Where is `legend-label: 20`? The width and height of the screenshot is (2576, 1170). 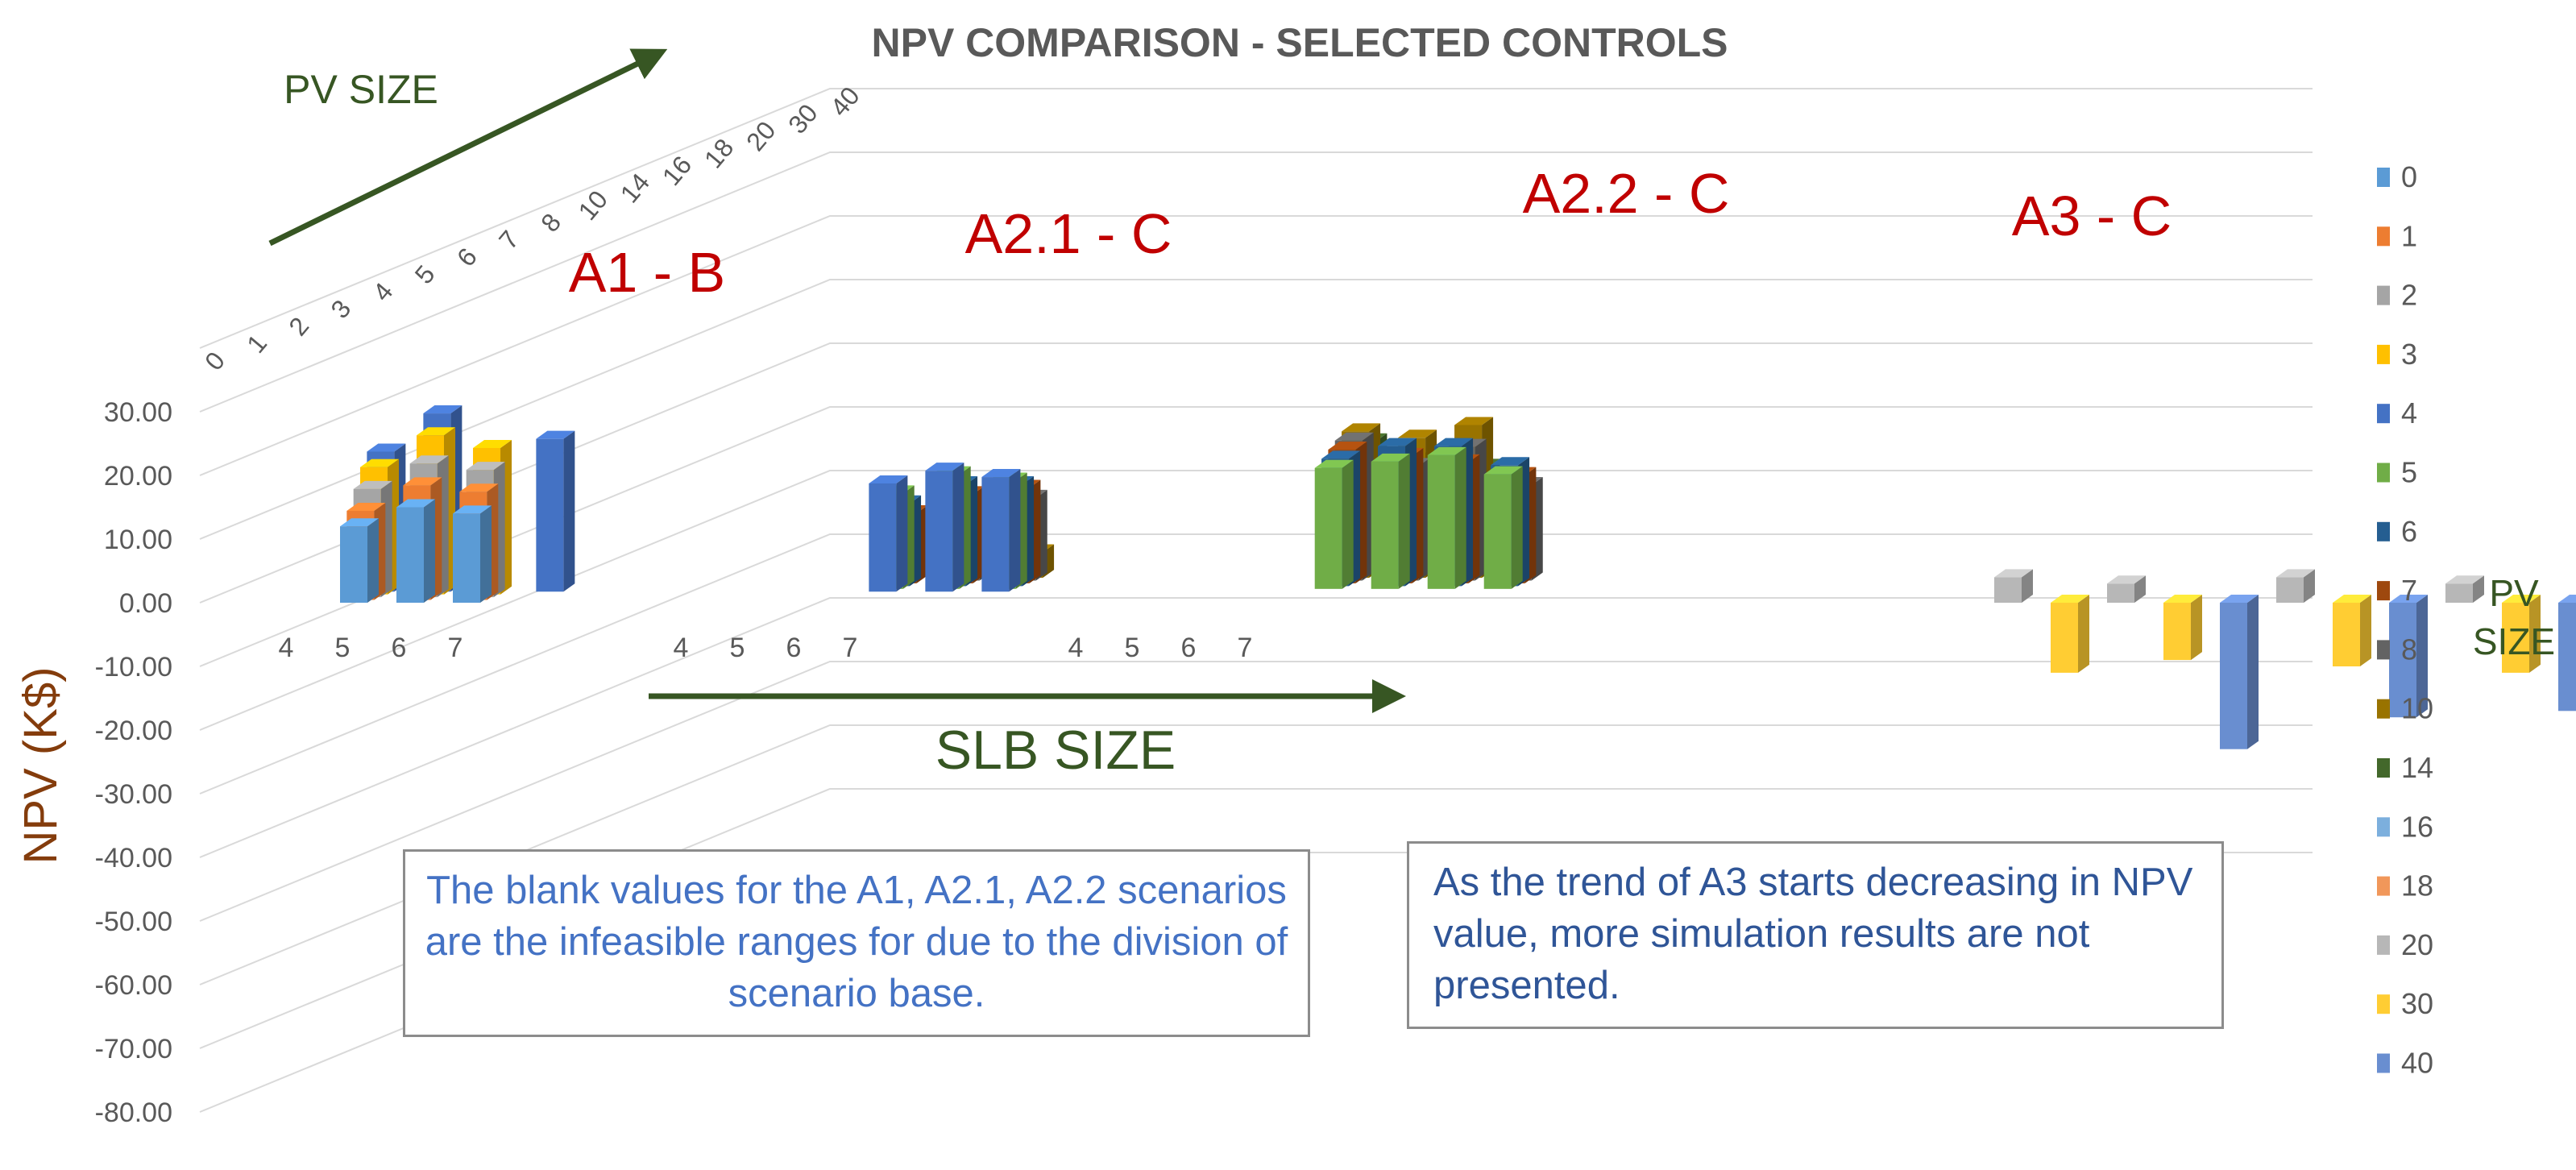 legend-label: 20 is located at coordinates (2417, 945).